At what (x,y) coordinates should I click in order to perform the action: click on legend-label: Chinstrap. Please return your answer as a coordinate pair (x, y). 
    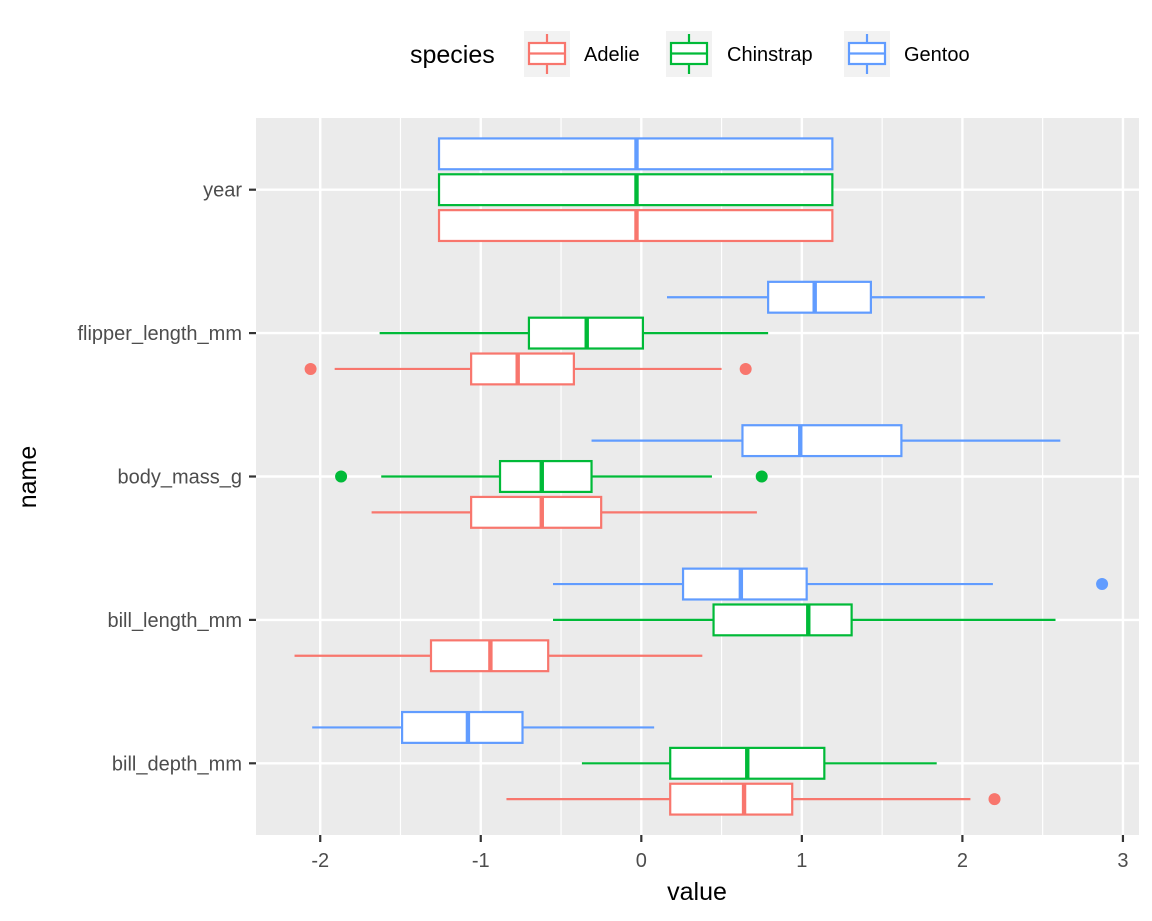
    Looking at the image, I should click on (770, 55).